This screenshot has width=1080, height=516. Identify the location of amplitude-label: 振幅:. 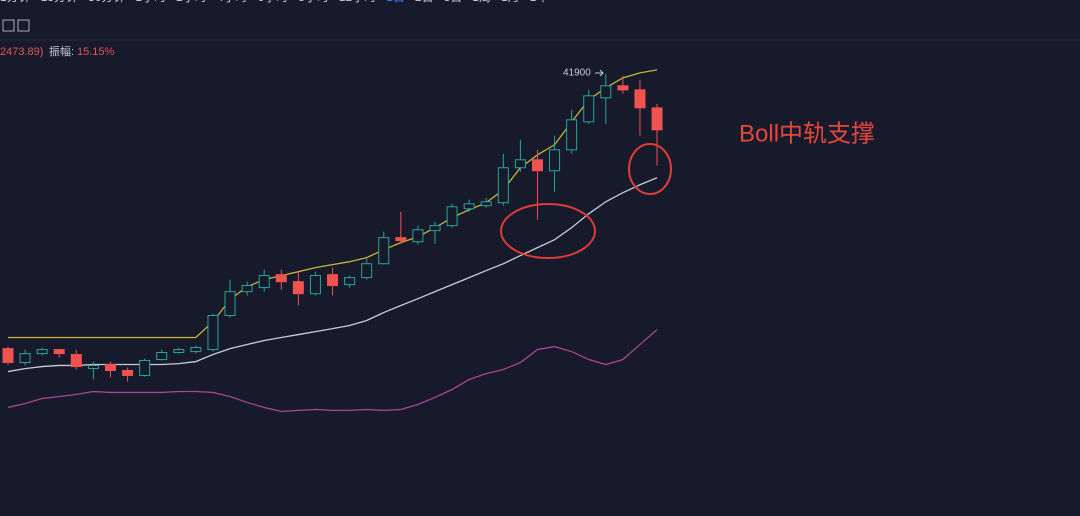
(61, 51).